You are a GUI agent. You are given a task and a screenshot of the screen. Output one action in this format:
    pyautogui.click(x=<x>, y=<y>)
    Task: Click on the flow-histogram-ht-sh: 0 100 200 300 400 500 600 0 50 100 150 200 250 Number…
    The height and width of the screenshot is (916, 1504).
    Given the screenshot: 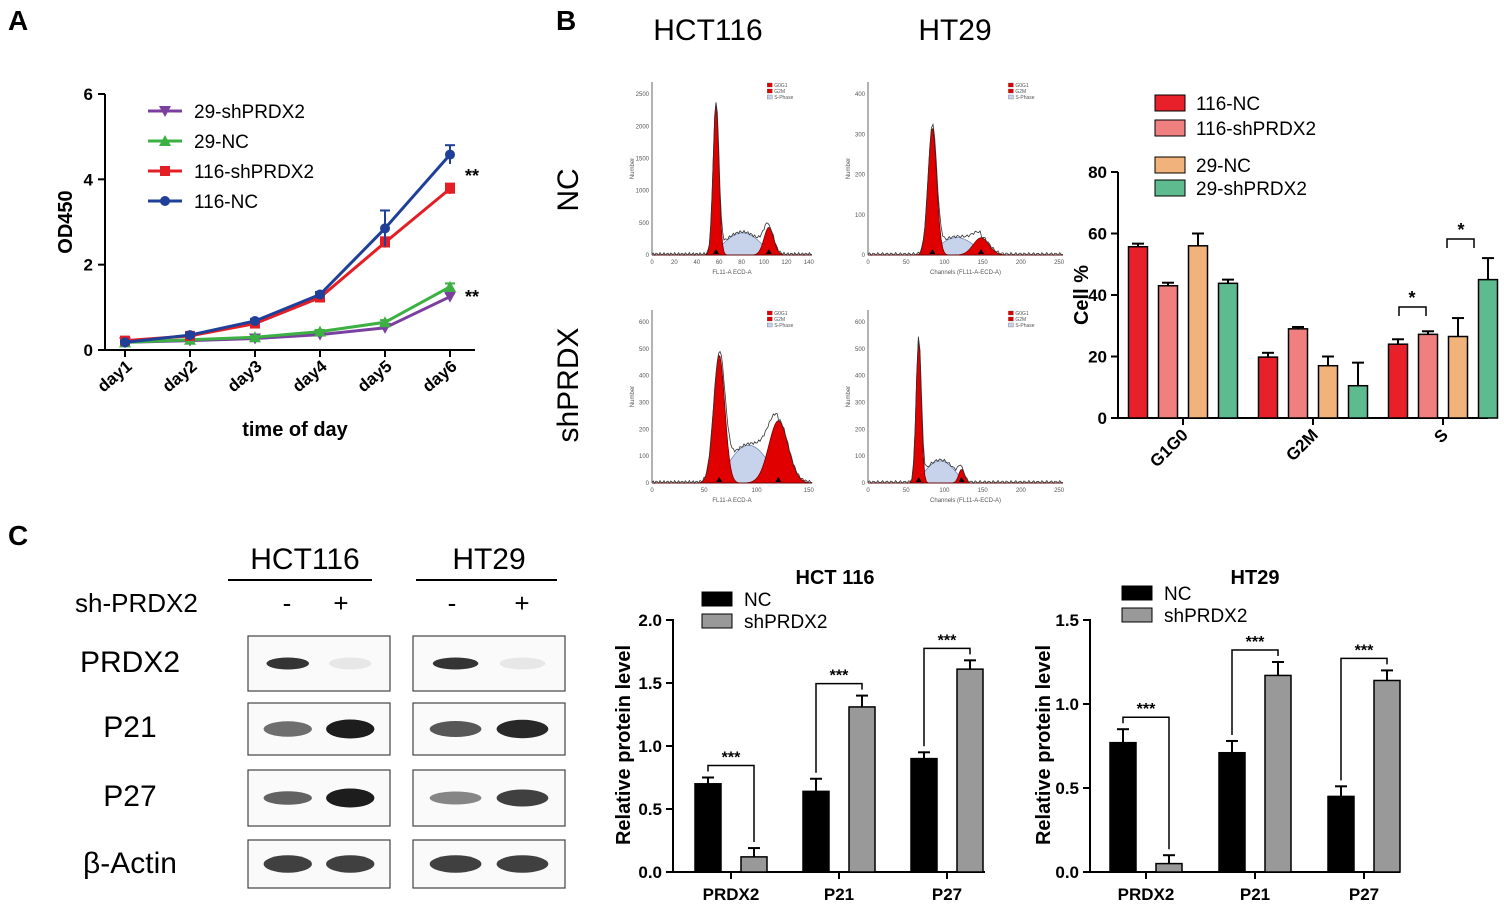 What is the action you would take?
    pyautogui.click(x=955, y=407)
    